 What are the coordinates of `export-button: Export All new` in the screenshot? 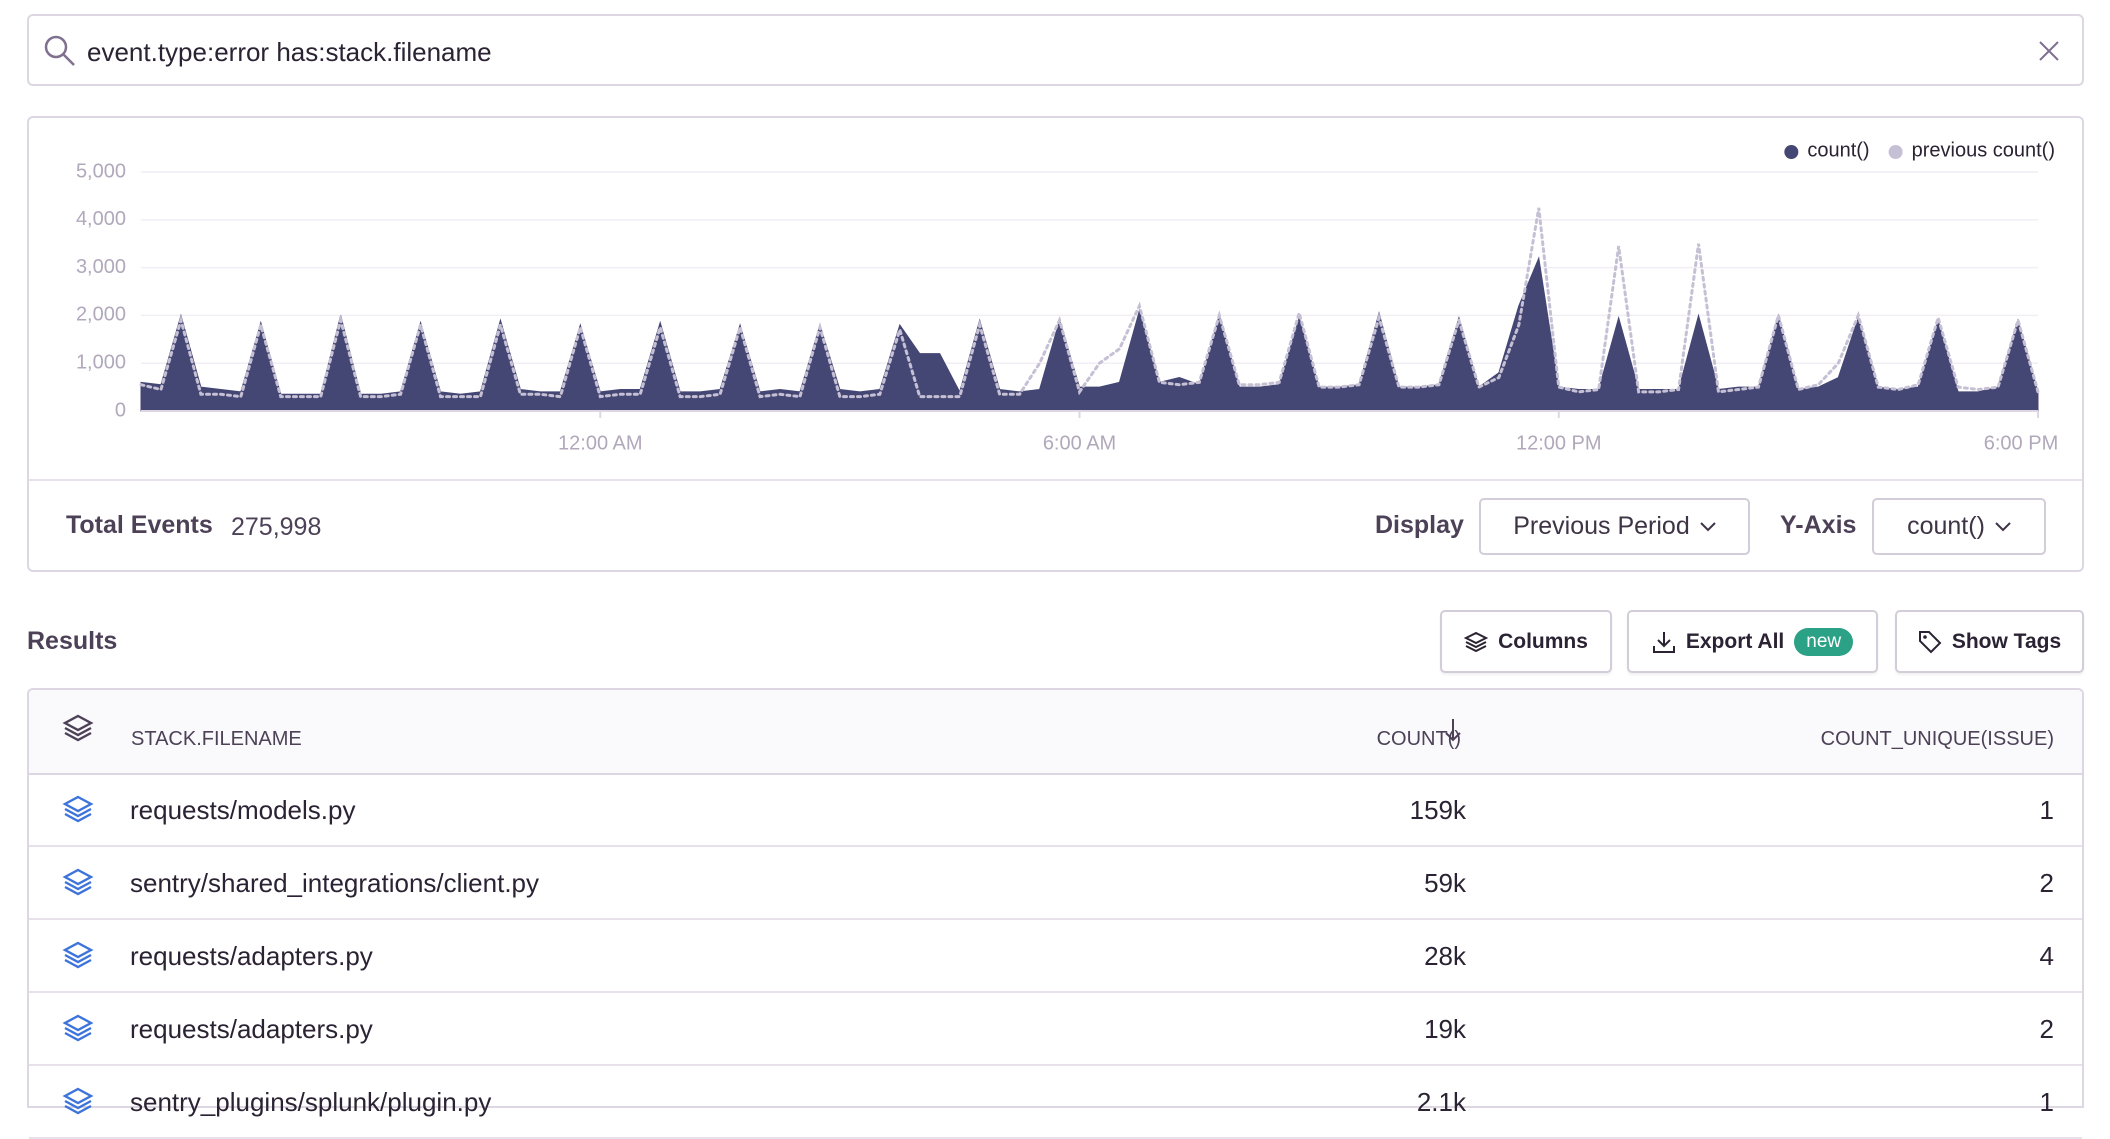 It's located at (1752, 641).